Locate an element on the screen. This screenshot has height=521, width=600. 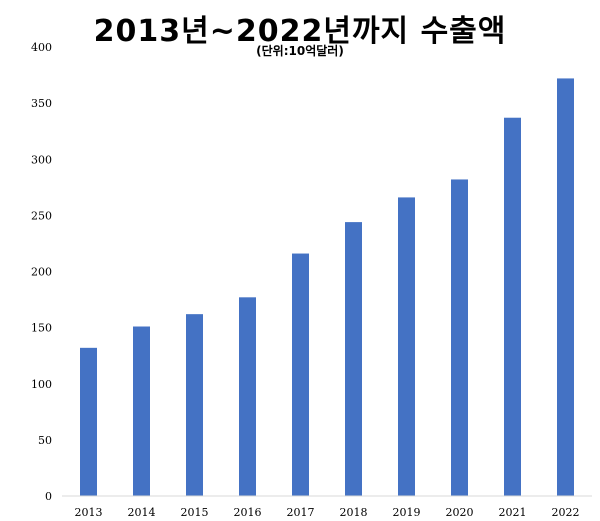
bar-2014 is located at coordinates (141, 411).